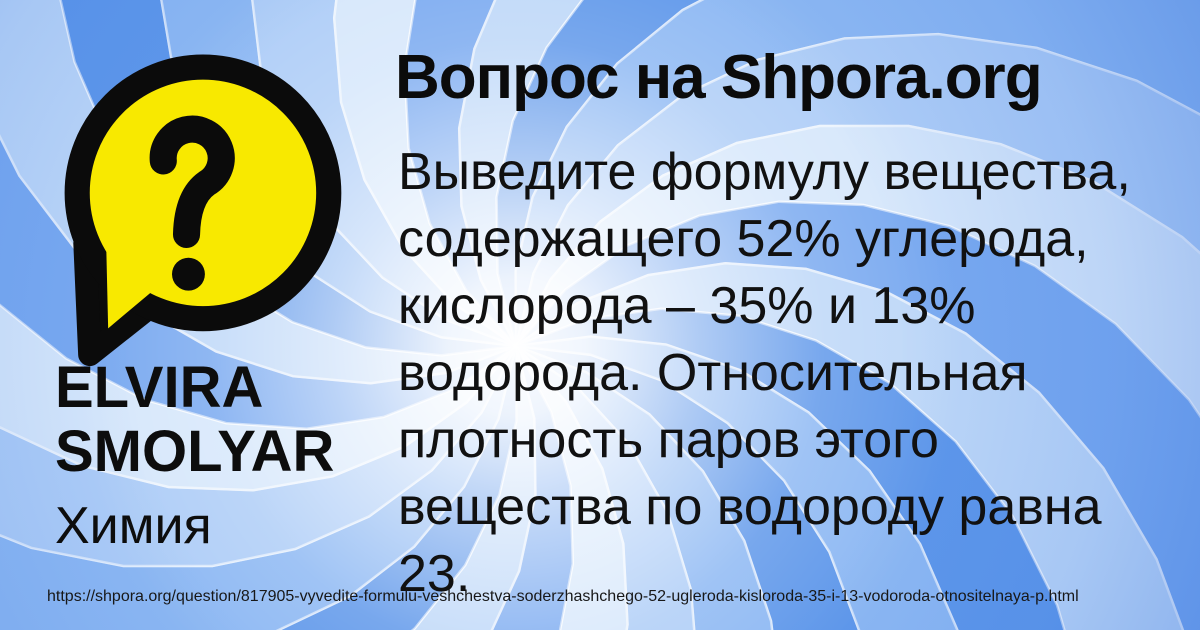 The height and width of the screenshot is (630, 1200). I want to click on question-text-line: водорода. Относительная, so click(713, 373).